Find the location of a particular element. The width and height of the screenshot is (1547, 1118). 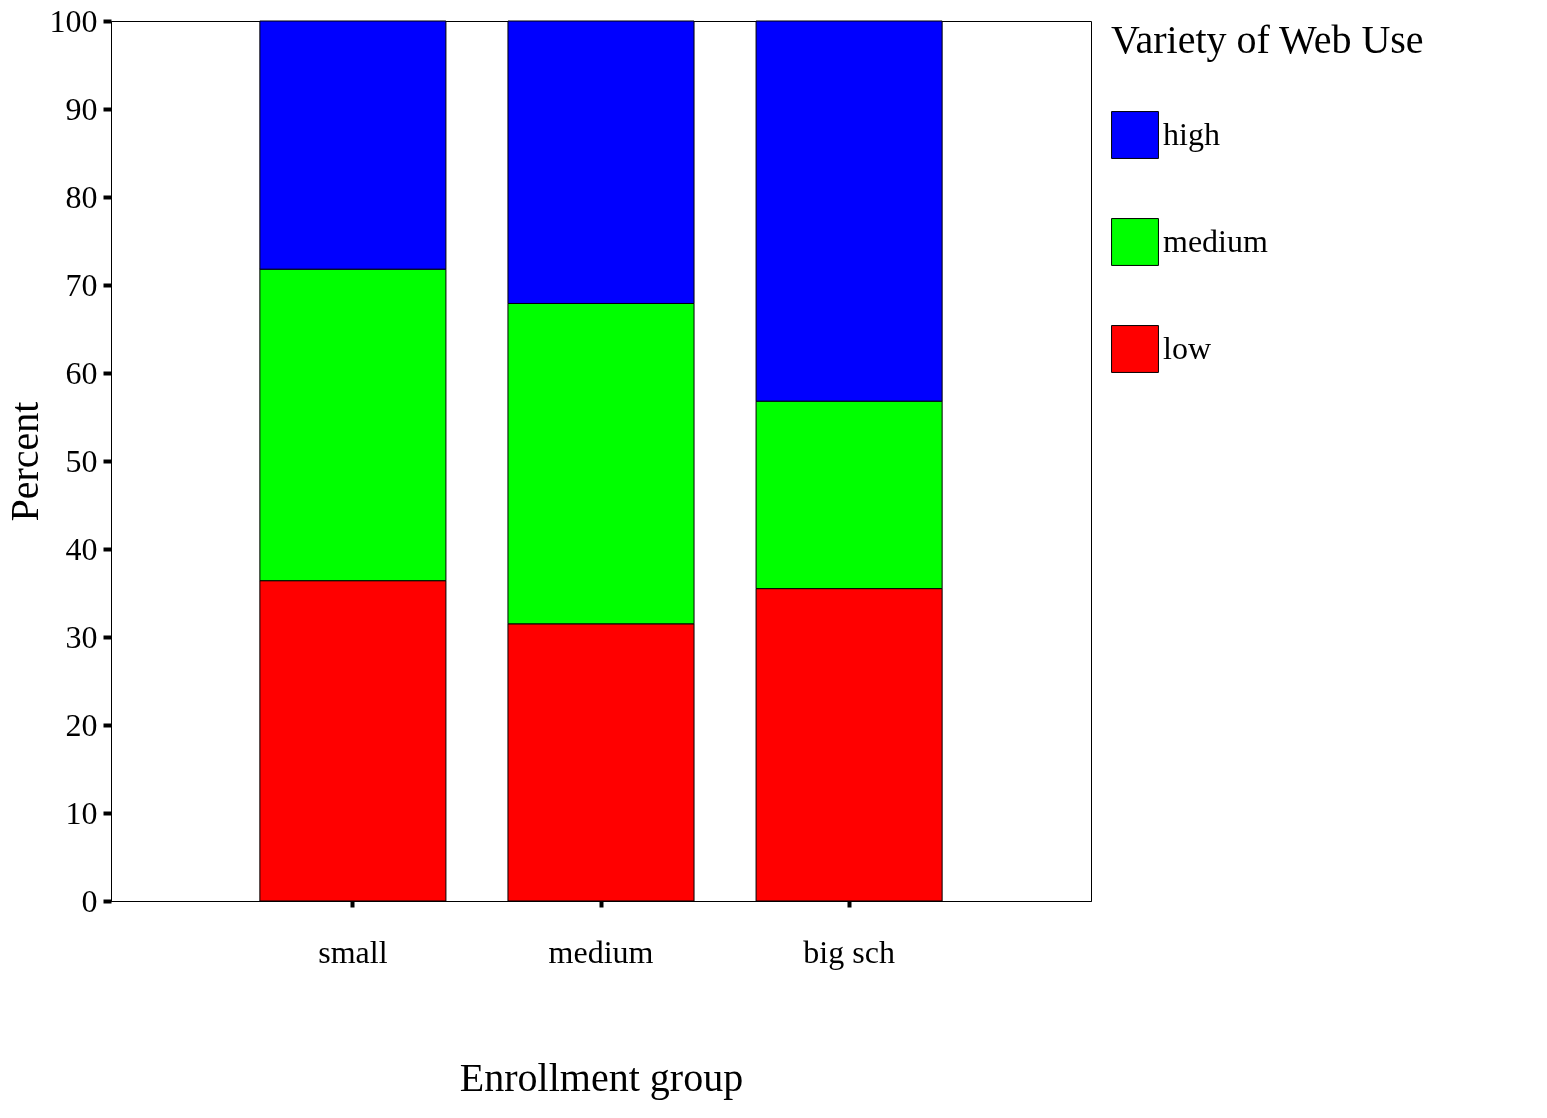

y-tick-label: 70 is located at coordinates (81, 284).